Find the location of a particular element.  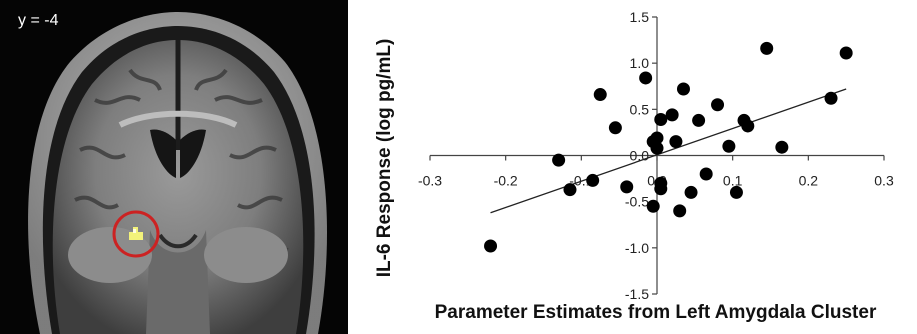

x-tick-label: 0.3 is located at coordinates (884, 181).